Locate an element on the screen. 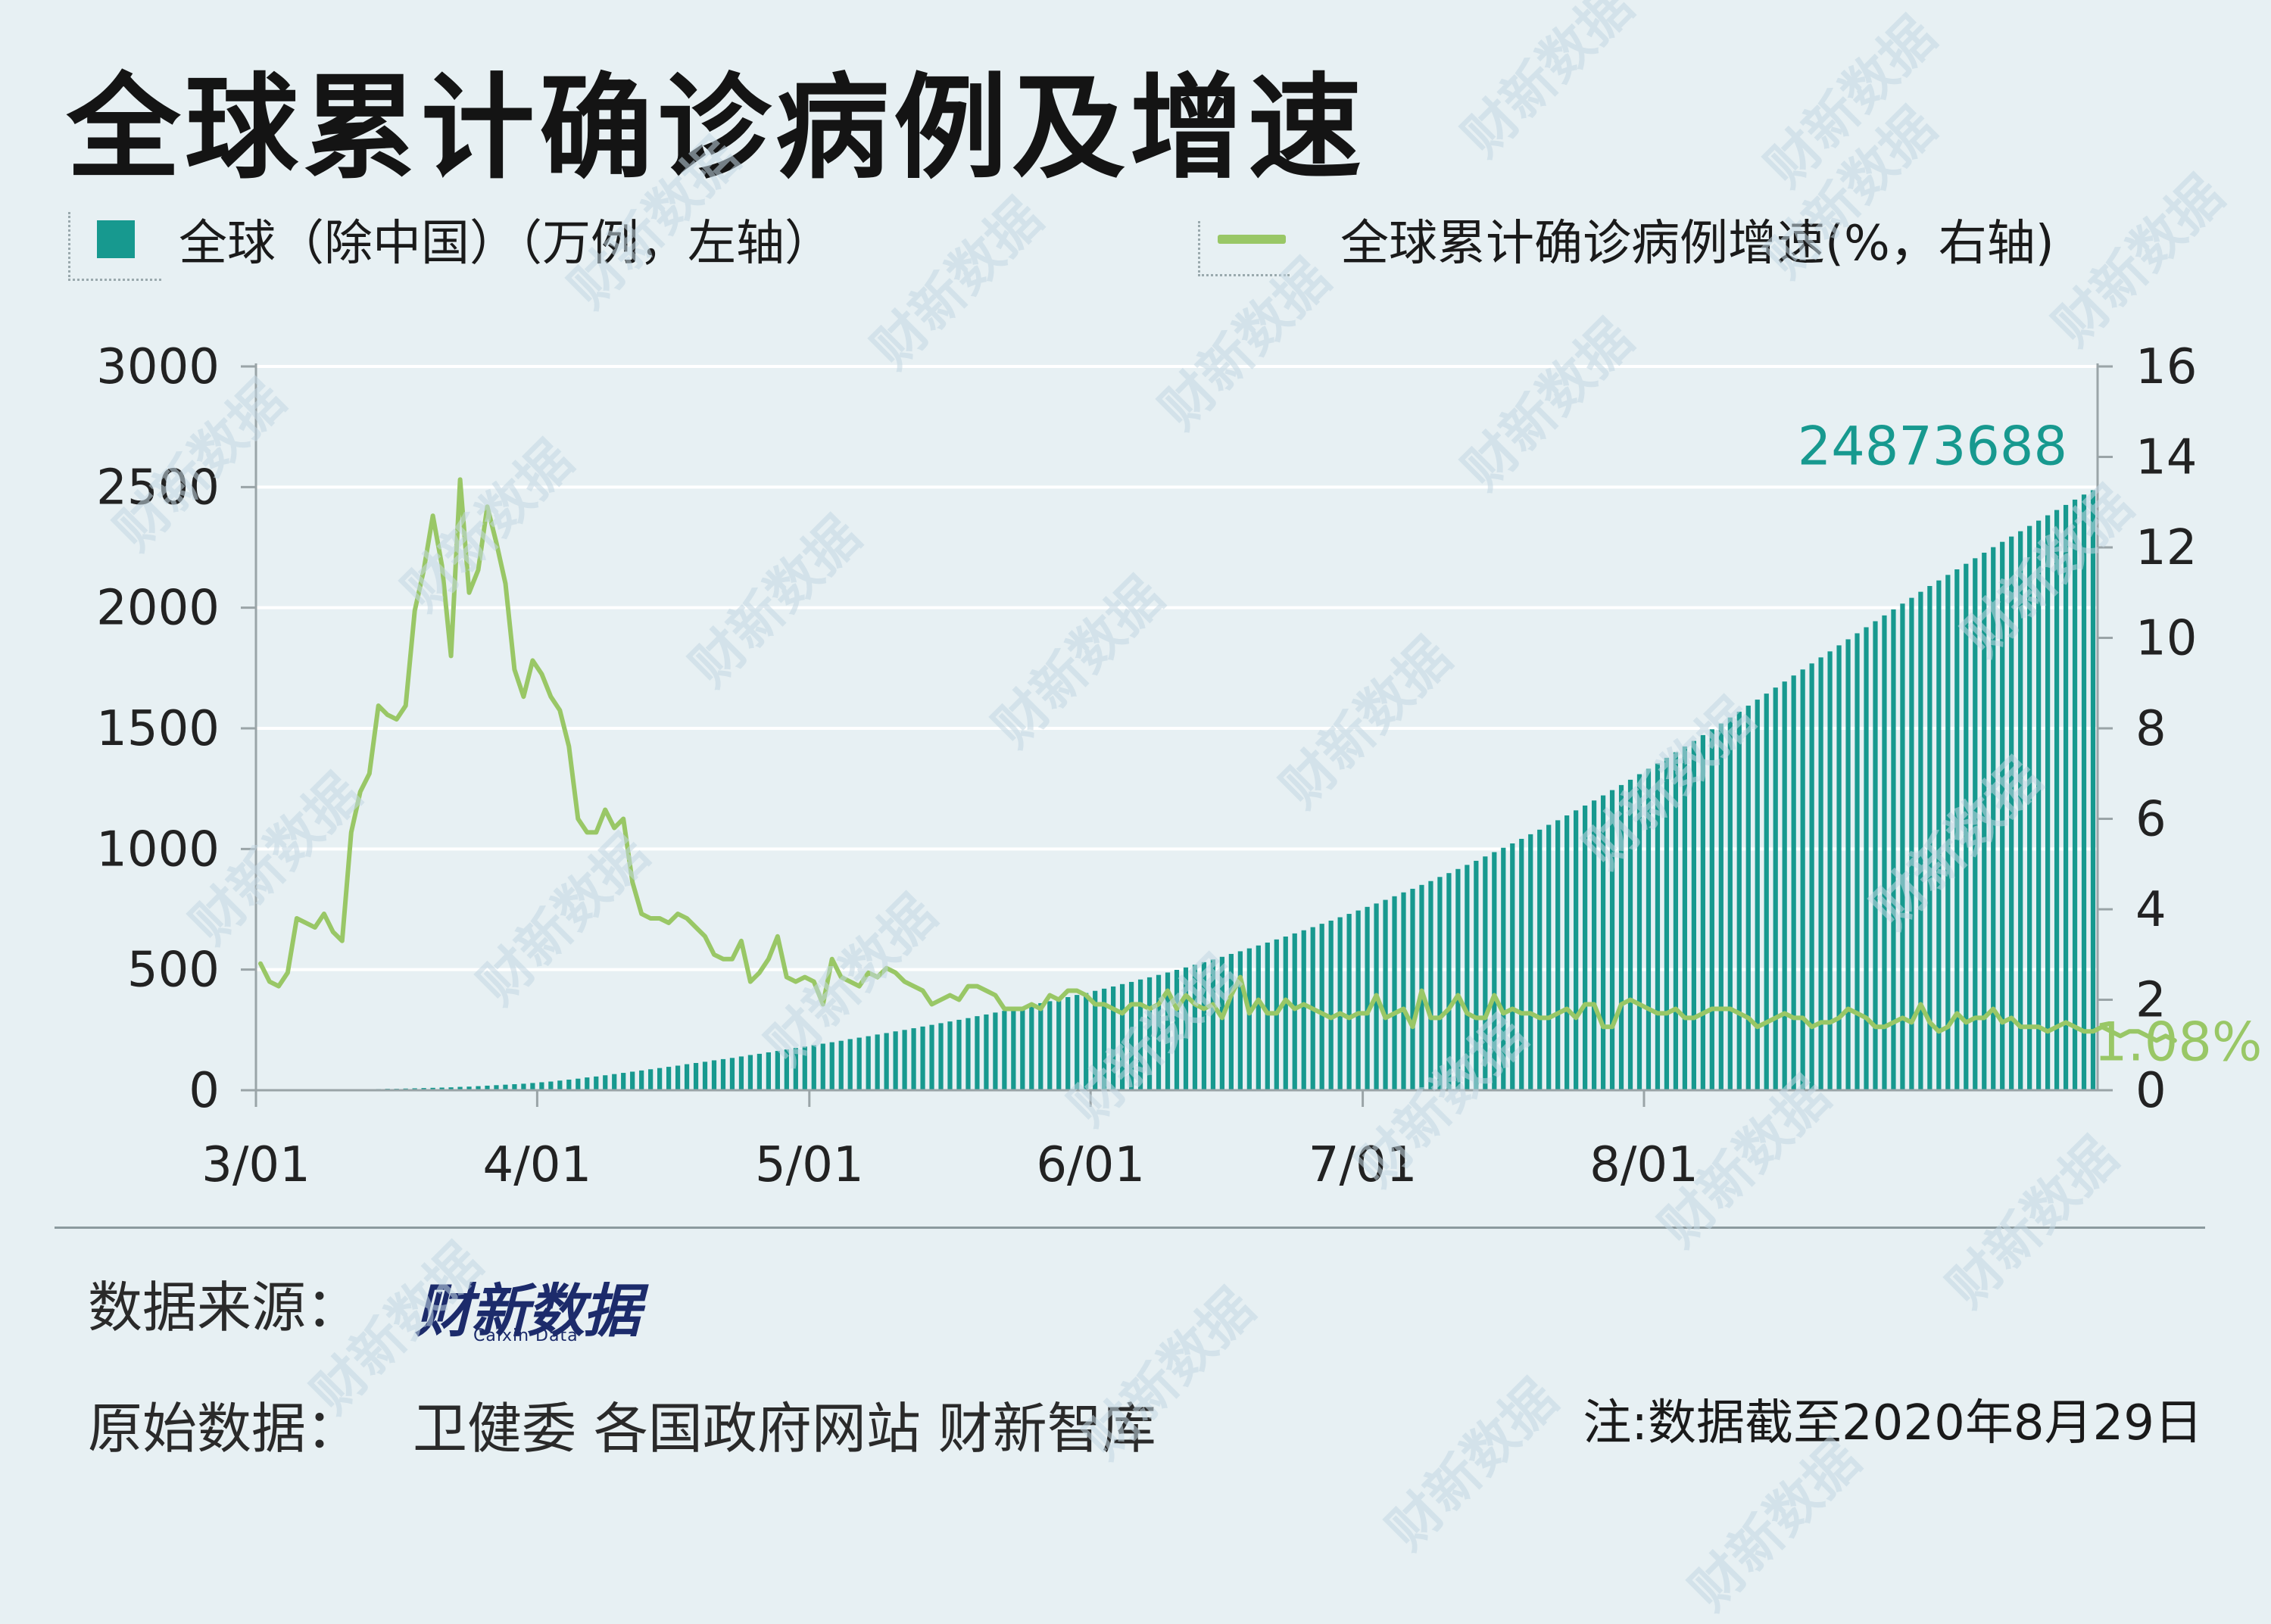 The width and height of the screenshot is (2271, 1624). legend-frame-bars is located at coordinates (114, 246).